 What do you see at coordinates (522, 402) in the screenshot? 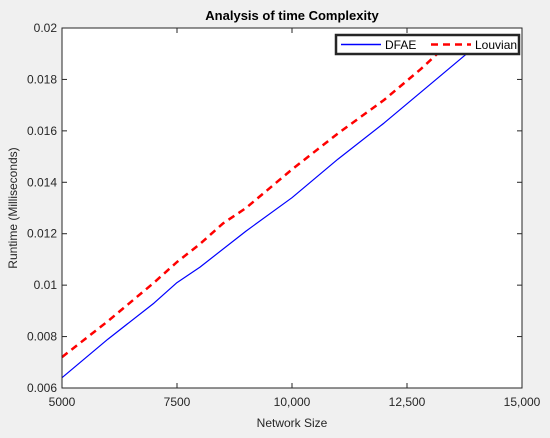
I see `x-tick-label: 15,000` at bounding box center [522, 402].